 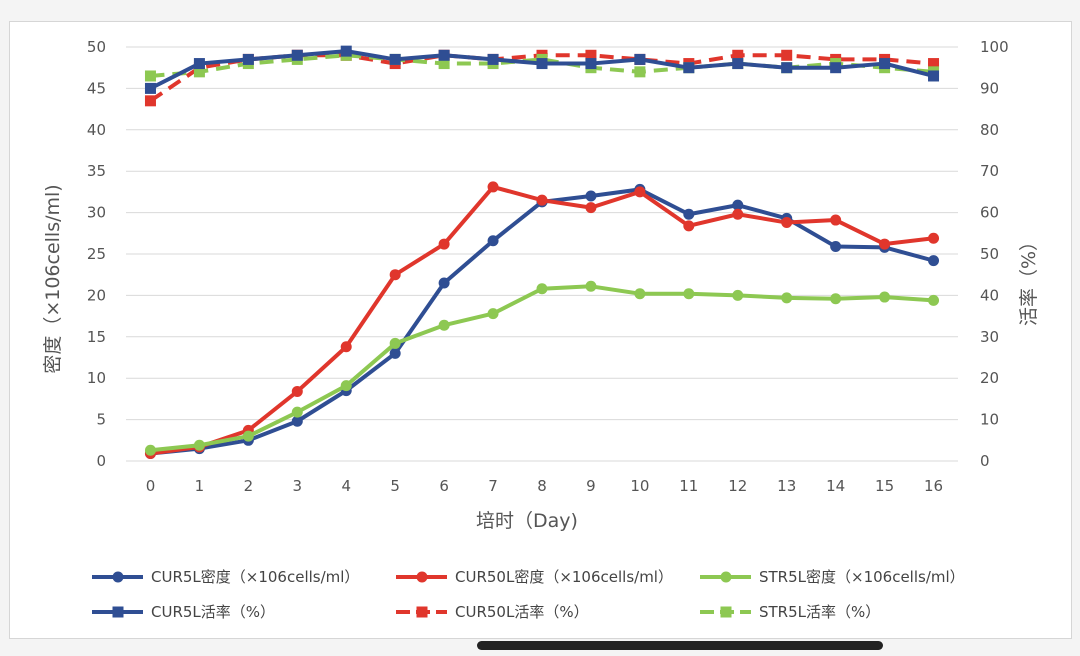 I want to click on legend-label: CUR50L活率（%）, so click(x=522, y=612).